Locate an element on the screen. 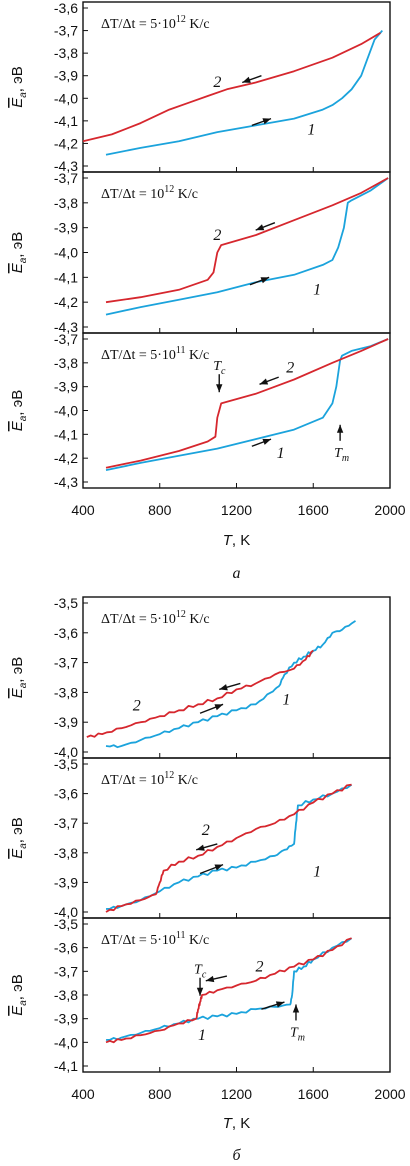 This screenshot has width=410, height=1166. tc-label: Tc is located at coordinates (200, 972).